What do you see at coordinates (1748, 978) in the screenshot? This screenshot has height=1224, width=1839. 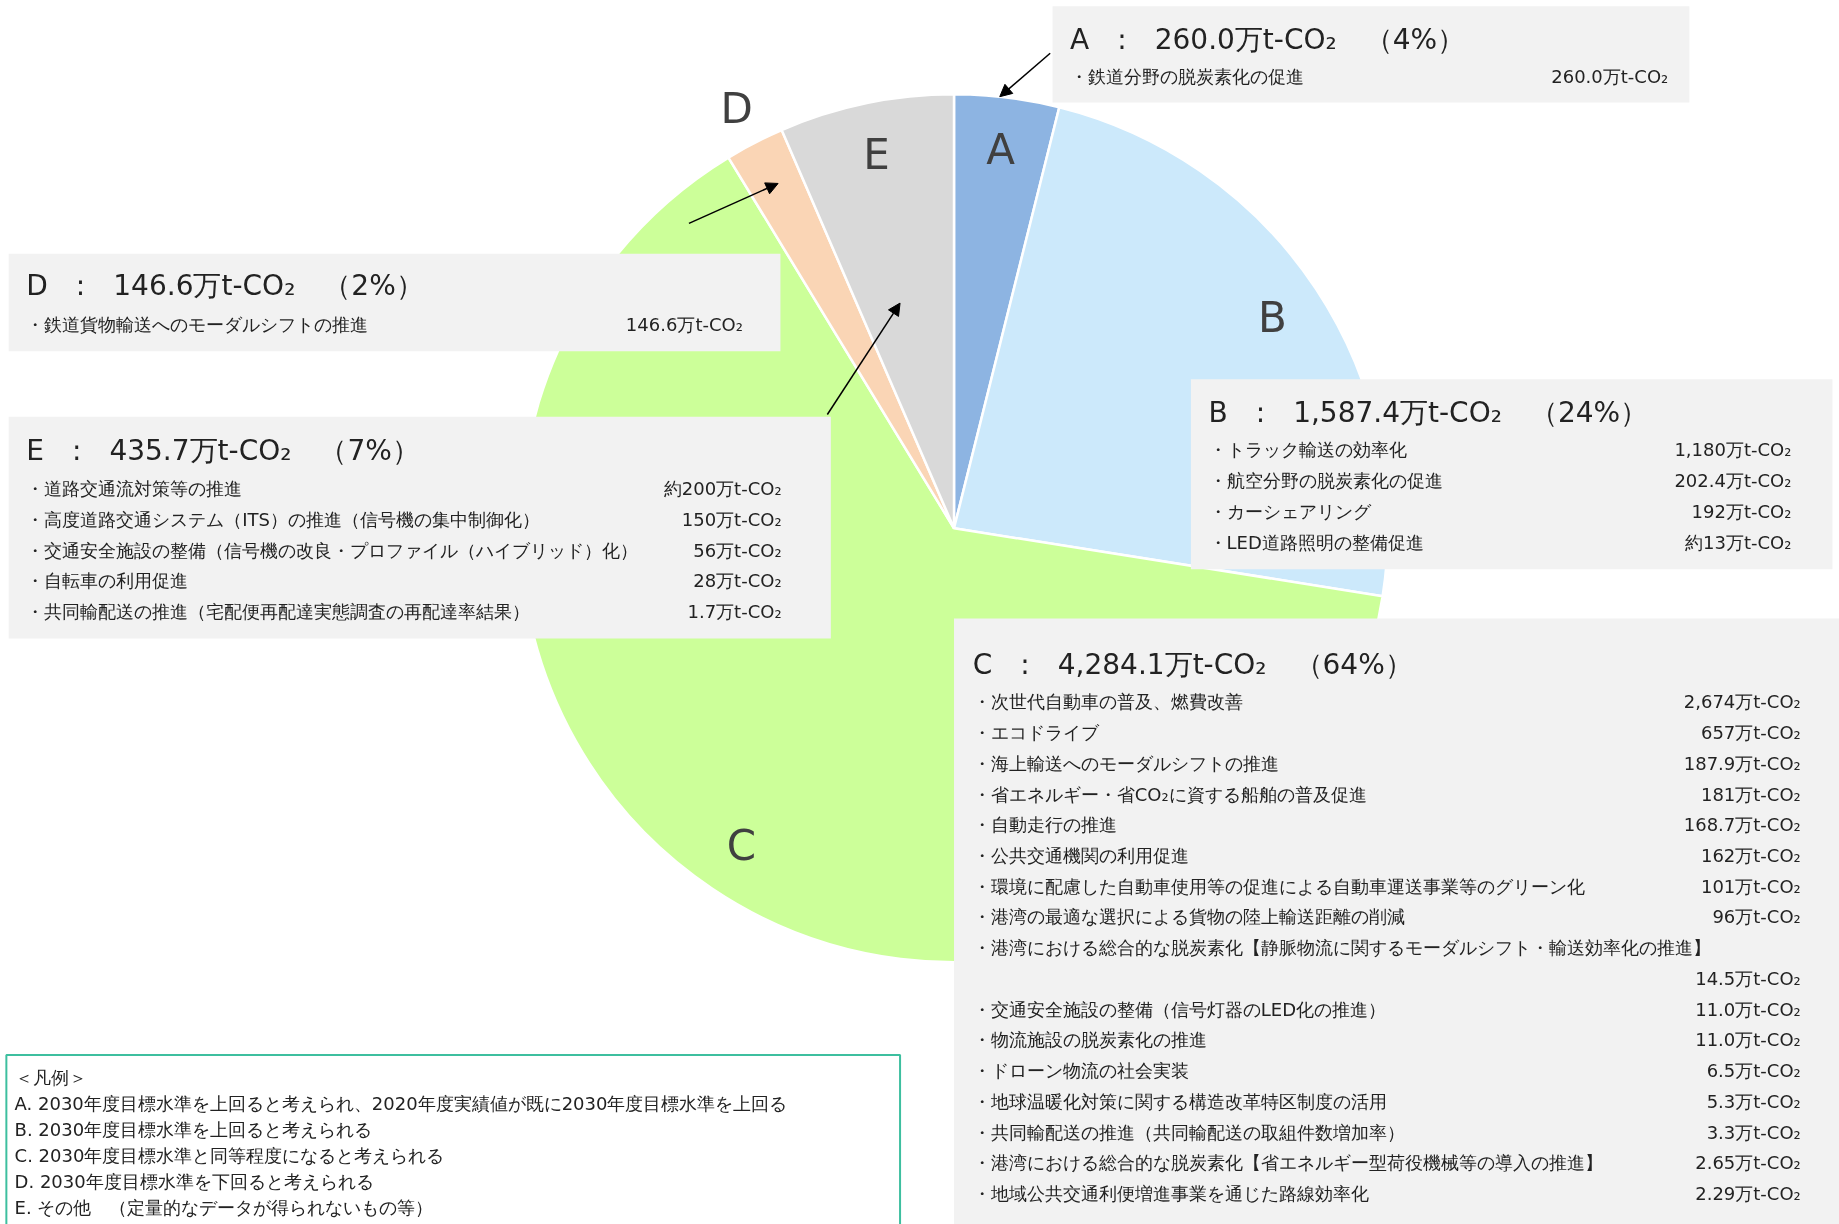 I see `text: 14.5万t-CO₂` at bounding box center [1748, 978].